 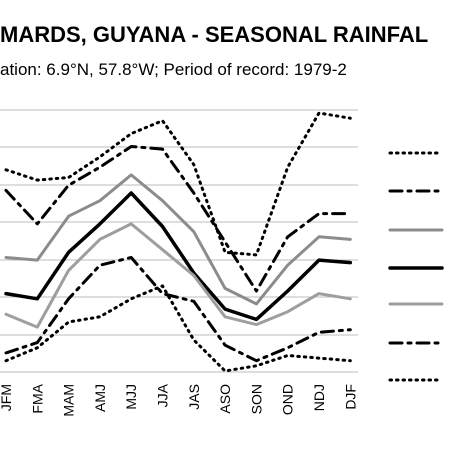 I want to click on legend, so click(x=416, y=266).